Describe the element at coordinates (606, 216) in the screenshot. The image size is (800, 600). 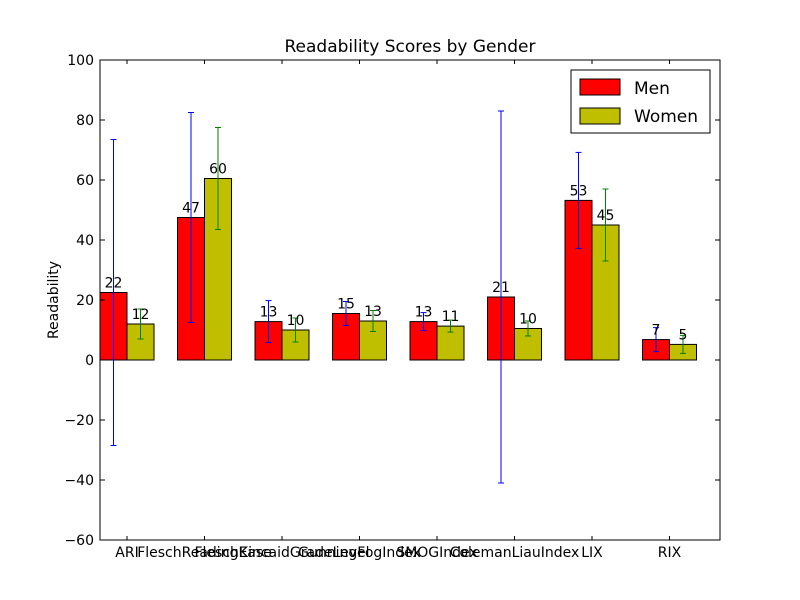
I see `value-label-women-6: 45` at that location.